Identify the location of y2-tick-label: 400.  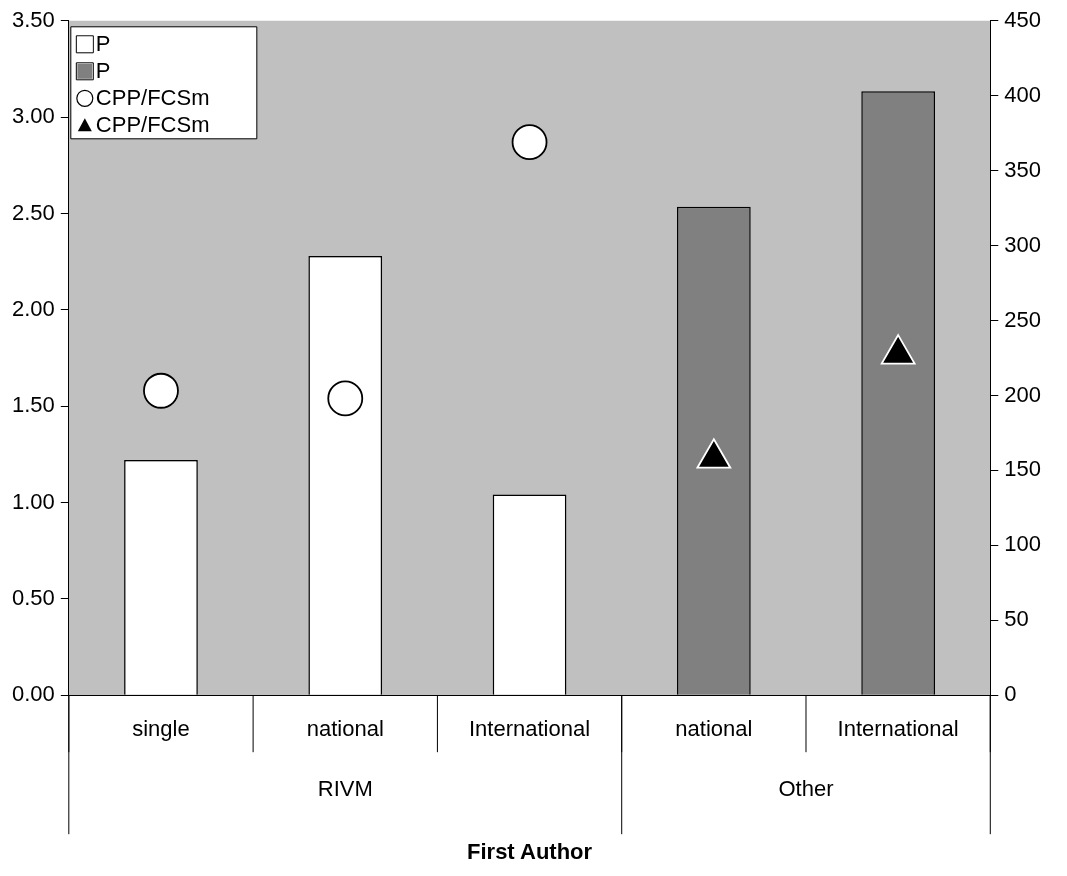
(1023, 94).